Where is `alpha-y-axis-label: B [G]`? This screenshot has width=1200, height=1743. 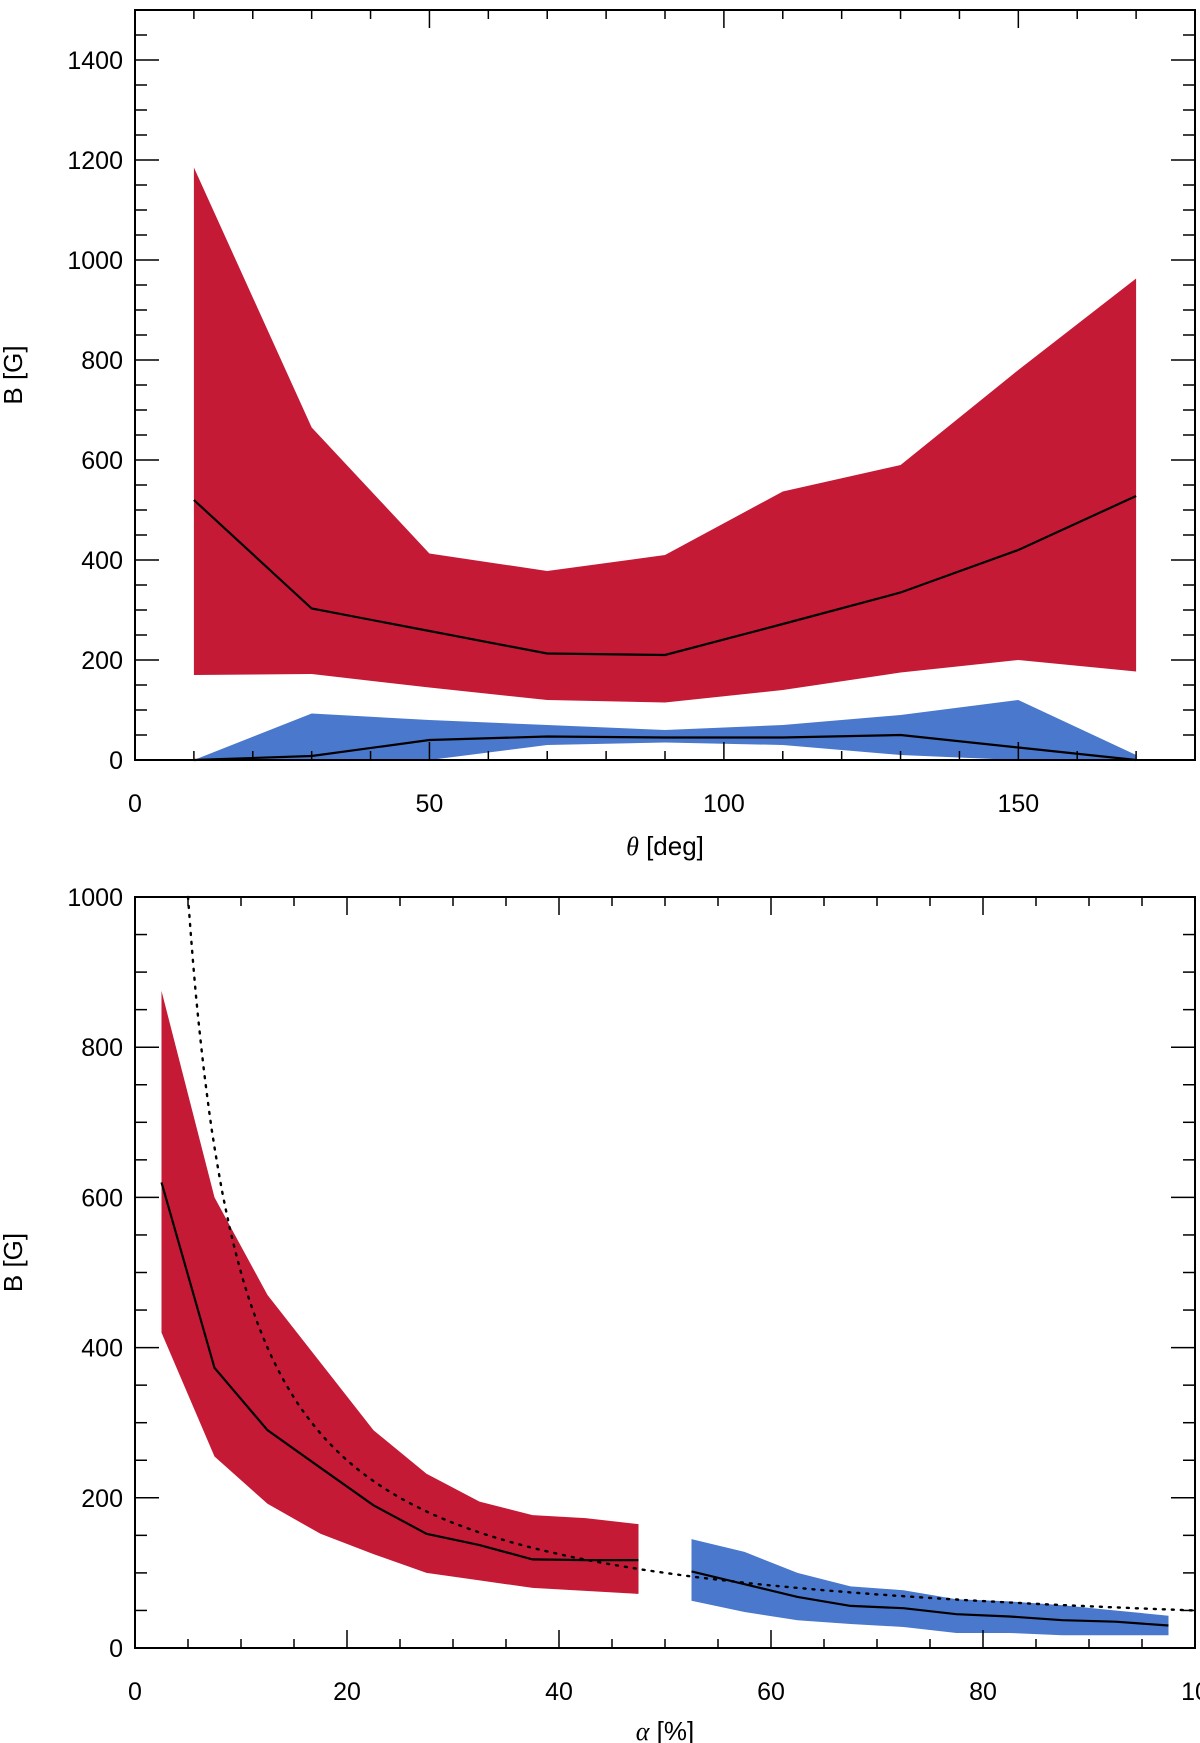
alpha-y-axis-label: B [G] is located at coordinates (14, 1262).